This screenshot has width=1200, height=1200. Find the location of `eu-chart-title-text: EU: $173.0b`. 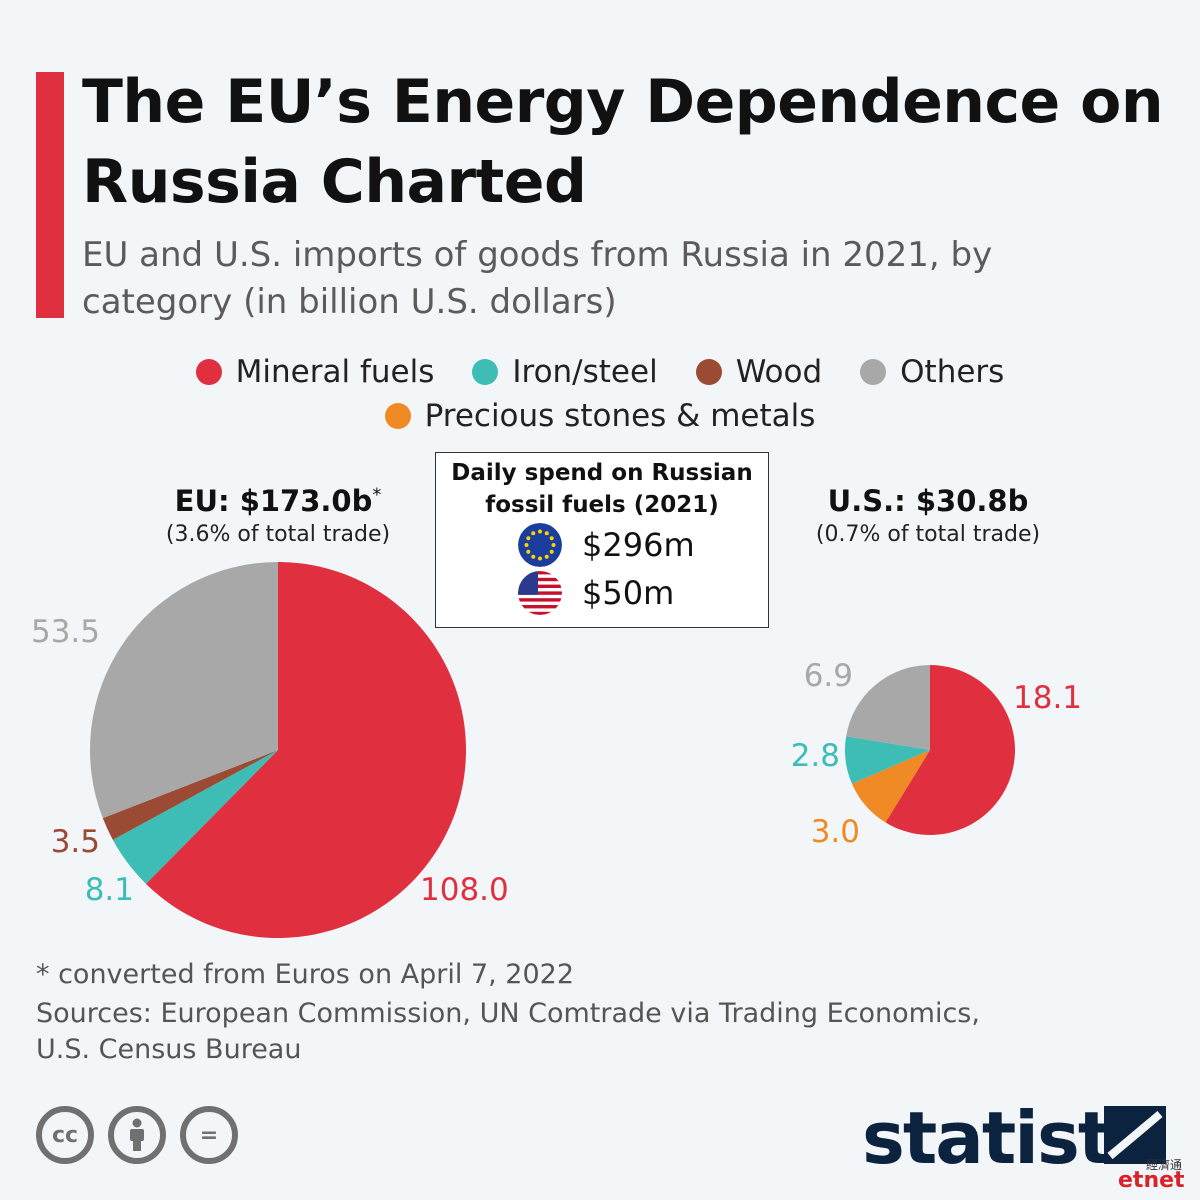

eu-chart-title-text: EU: $173.0b is located at coordinates (273, 501).